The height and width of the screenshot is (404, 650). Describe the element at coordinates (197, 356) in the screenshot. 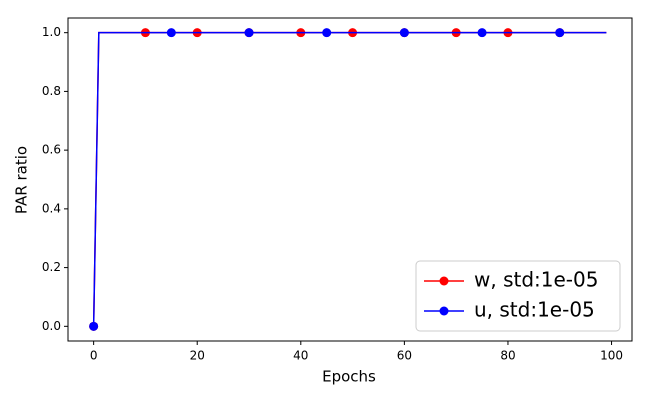

I see `x-tick-label: 20` at that location.